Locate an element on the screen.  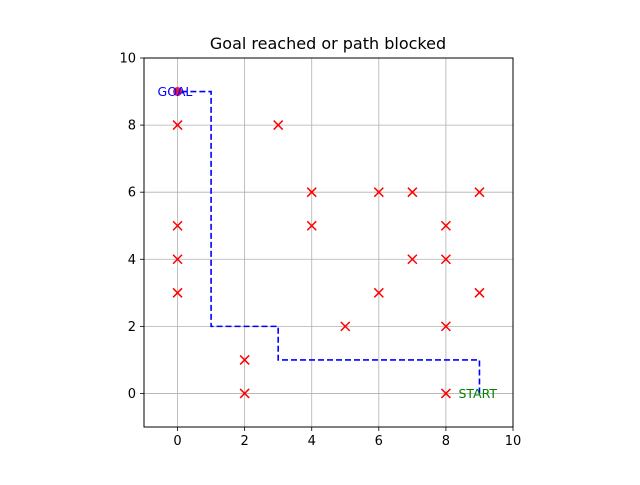
x-tick-label: 0 is located at coordinates (177, 441).